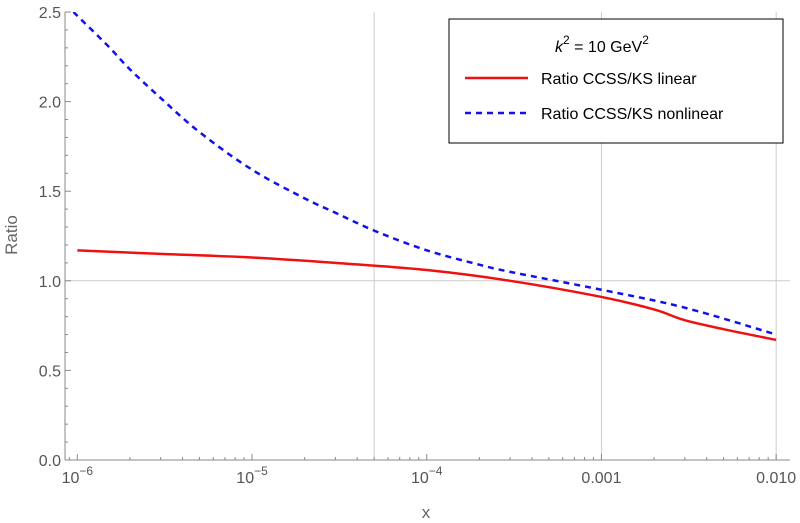  Describe the element at coordinates (50, 371) in the screenshot. I see `y-tick-label-1: 0.5` at that location.